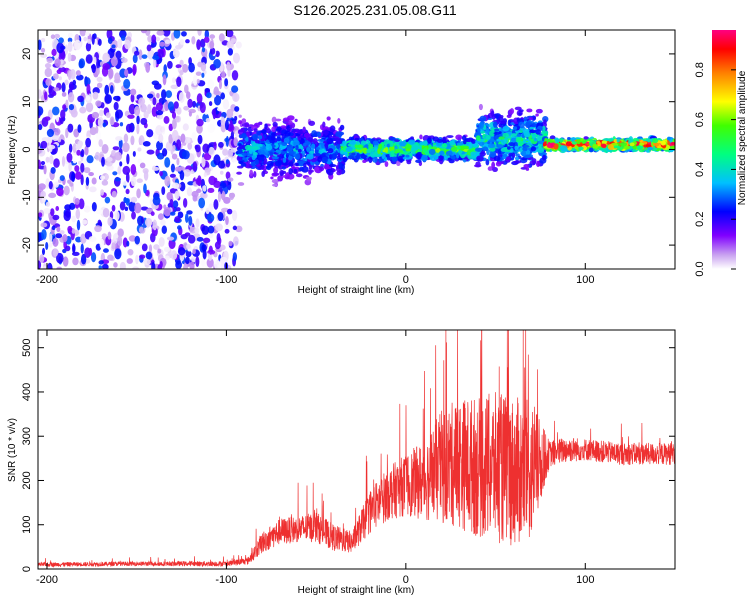  I want to click on y-tick-label: 500, so click(27, 348).